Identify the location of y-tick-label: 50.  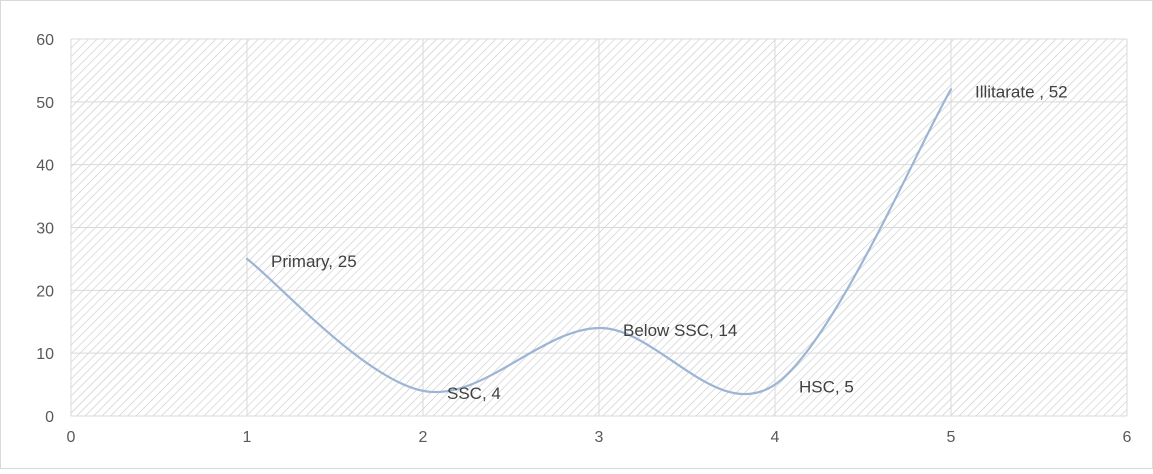
(45, 103).